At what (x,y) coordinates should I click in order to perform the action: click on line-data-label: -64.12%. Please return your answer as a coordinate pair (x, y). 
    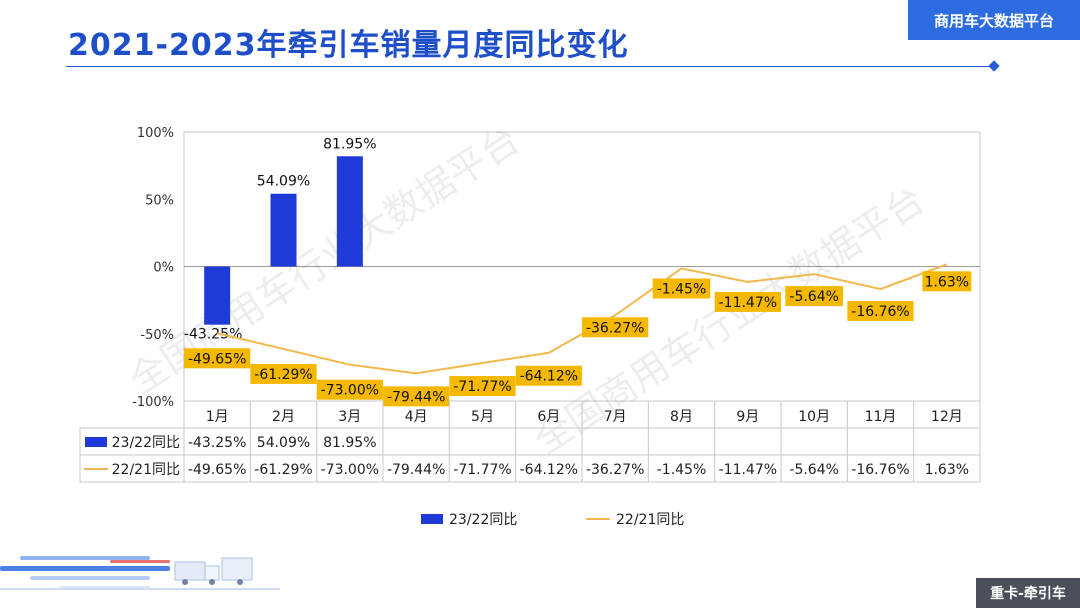
    Looking at the image, I should click on (549, 377).